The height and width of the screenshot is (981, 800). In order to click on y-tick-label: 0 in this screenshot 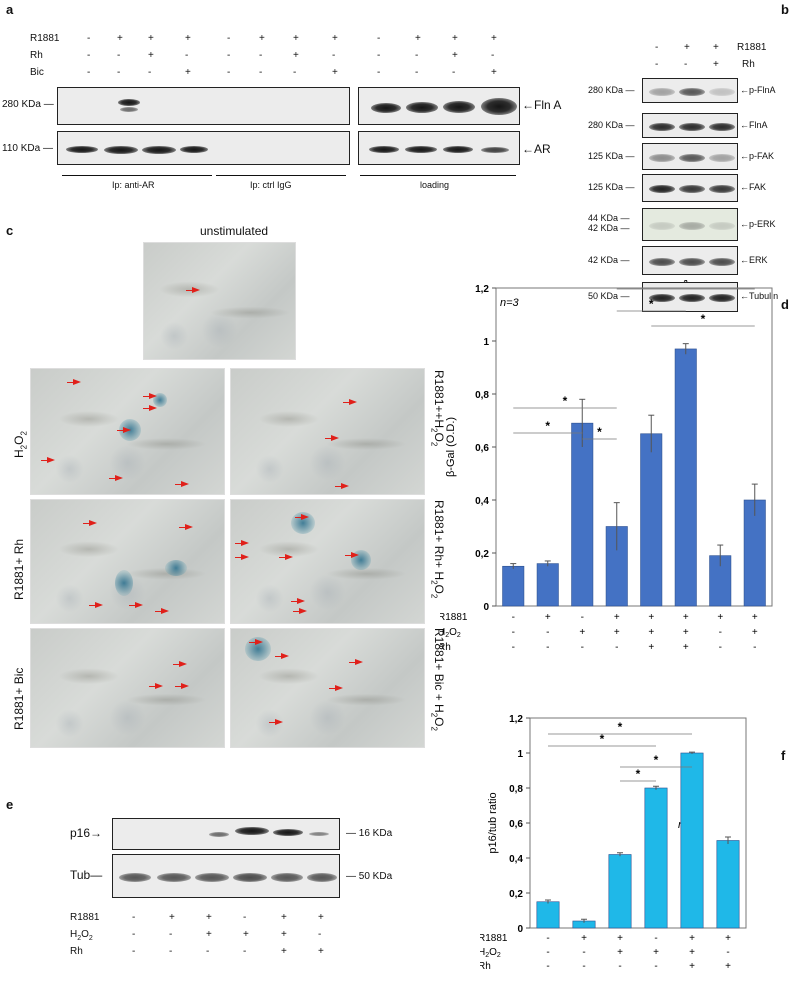, I will do `click(520, 929)`.